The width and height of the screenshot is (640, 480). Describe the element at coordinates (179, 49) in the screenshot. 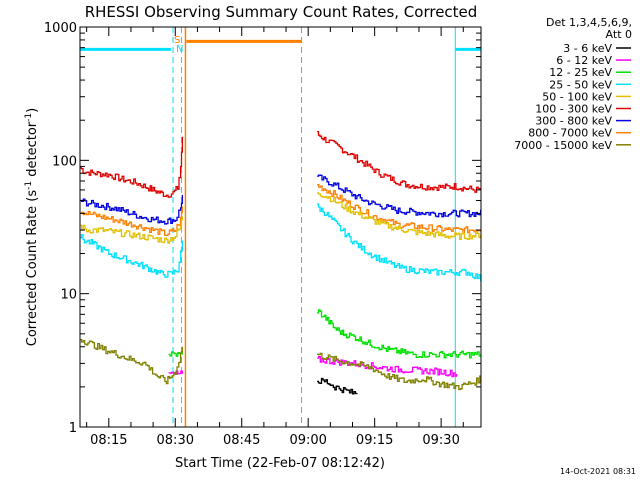

I see `flag-label-n: N` at that location.